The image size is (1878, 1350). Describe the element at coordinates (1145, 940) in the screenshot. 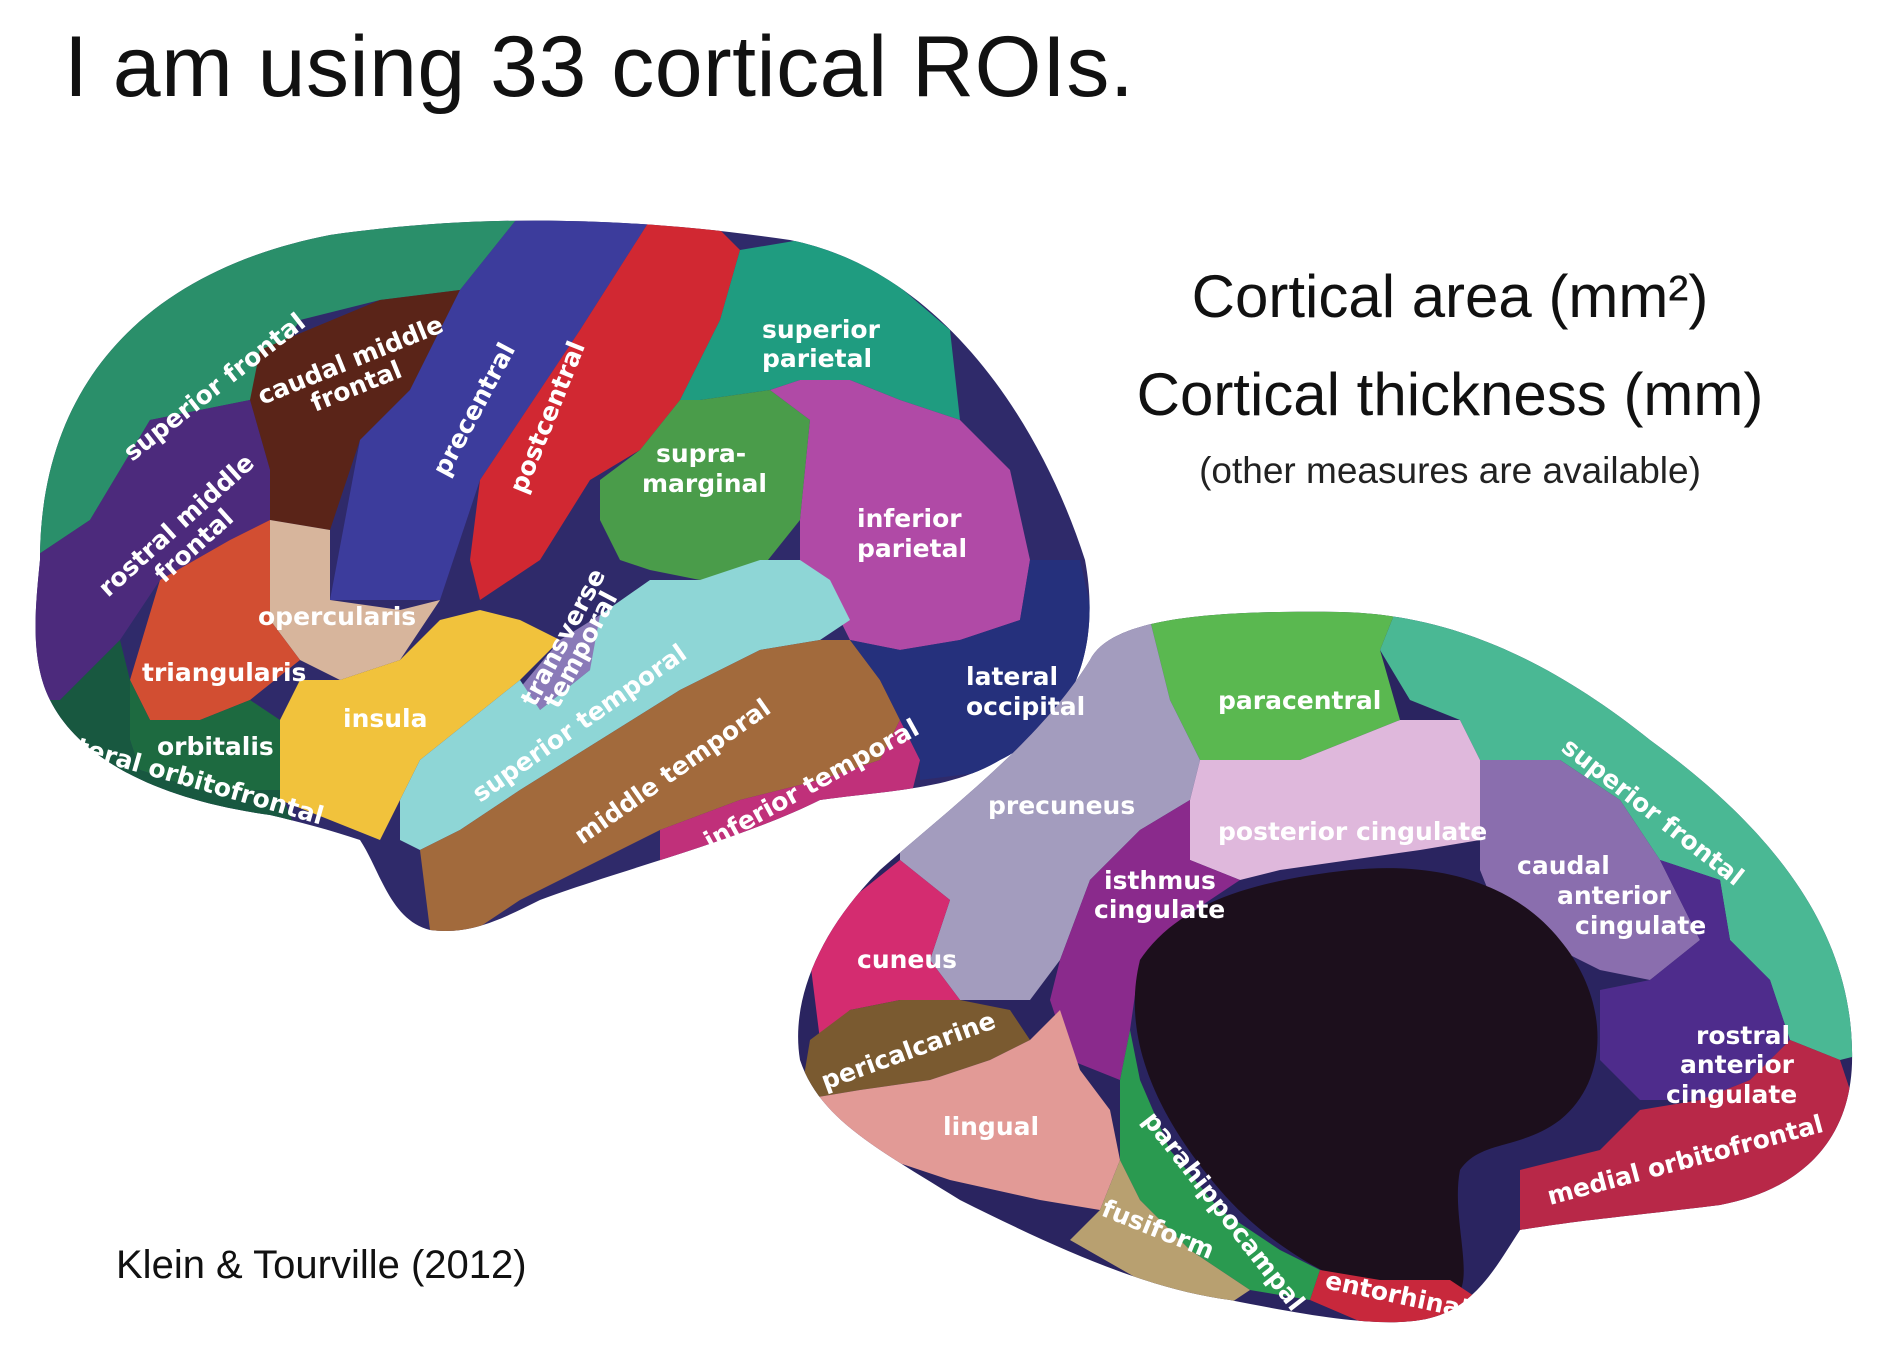

I see `region-isthmus-cingulate` at that location.